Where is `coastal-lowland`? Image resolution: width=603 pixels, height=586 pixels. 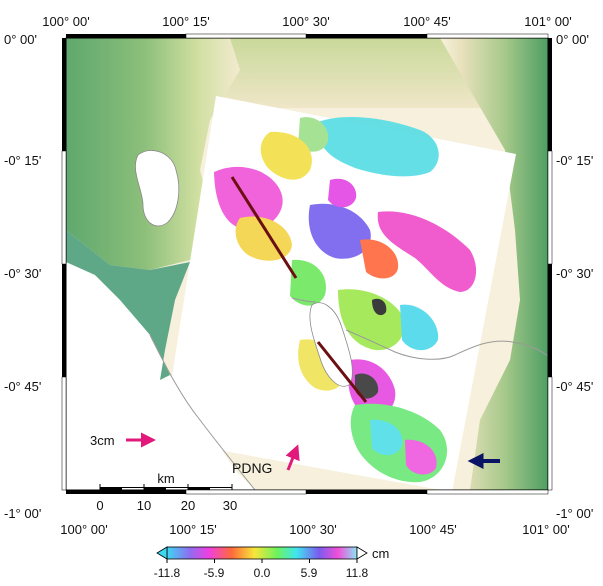
coastal-lowland is located at coordinates (128, 305).